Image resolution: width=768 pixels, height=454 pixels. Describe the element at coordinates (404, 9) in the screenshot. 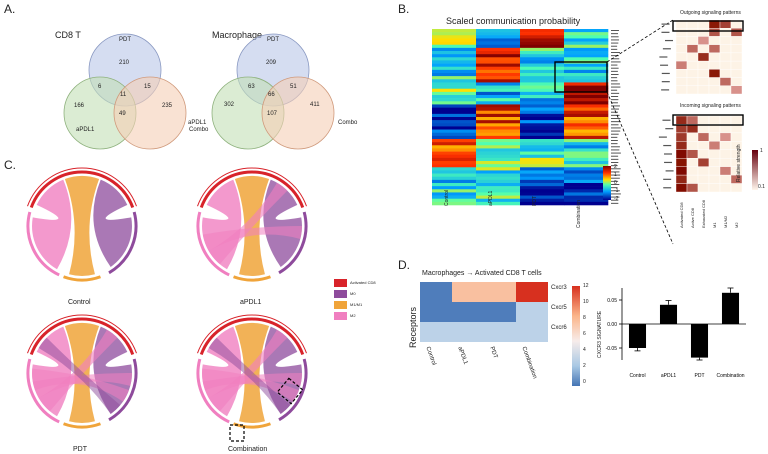

I see `panel-letter-b: B.` at that location.